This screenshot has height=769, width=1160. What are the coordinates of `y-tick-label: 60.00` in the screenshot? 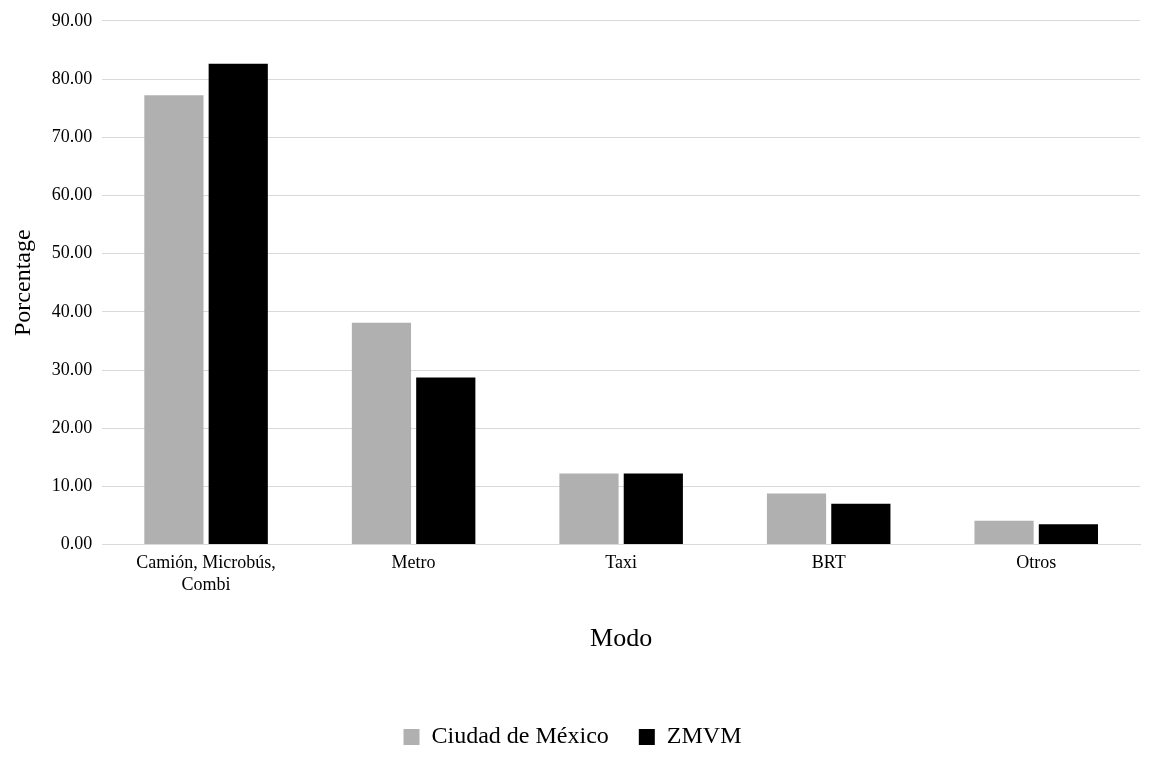 It's located at (72, 194).